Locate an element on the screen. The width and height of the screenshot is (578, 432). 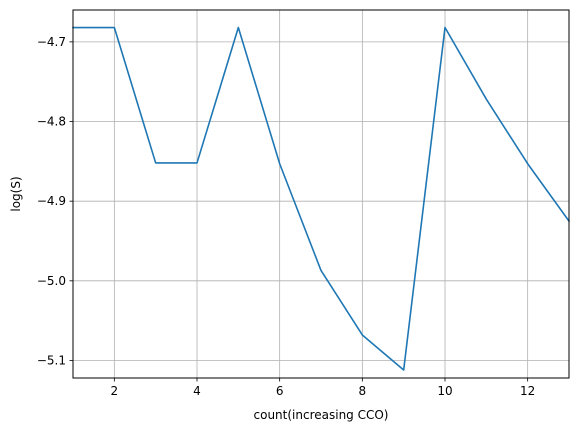
y-tick-label: −5.1 is located at coordinates (51, 360).